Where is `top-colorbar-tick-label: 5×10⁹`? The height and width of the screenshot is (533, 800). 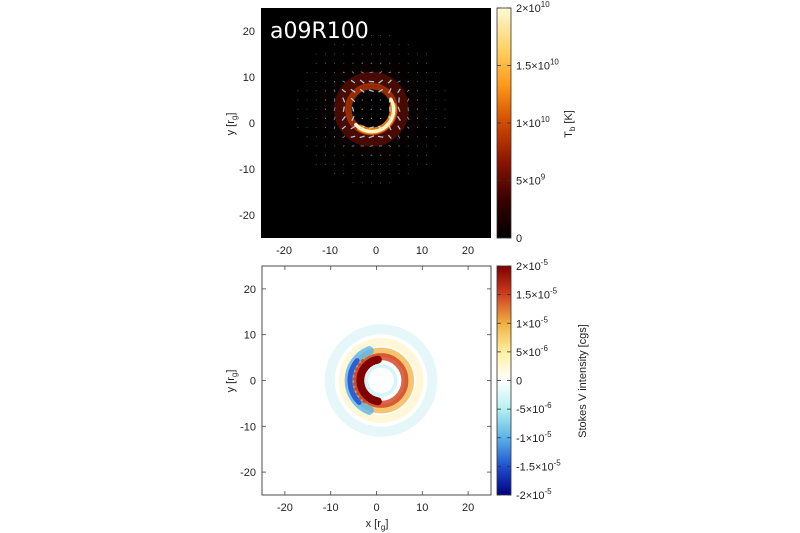 top-colorbar-tick-label: 5×10⁹ is located at coordinates (531, 180).